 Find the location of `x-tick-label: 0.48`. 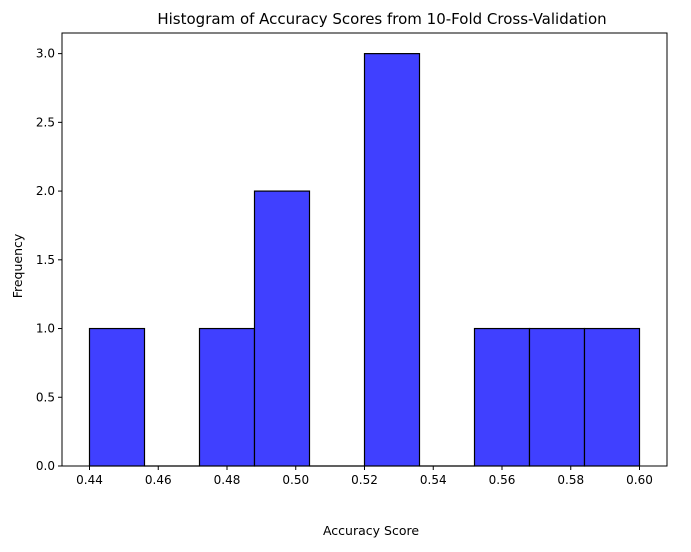

x-tick-label: 0.48 is located at coordinates (227, 480).